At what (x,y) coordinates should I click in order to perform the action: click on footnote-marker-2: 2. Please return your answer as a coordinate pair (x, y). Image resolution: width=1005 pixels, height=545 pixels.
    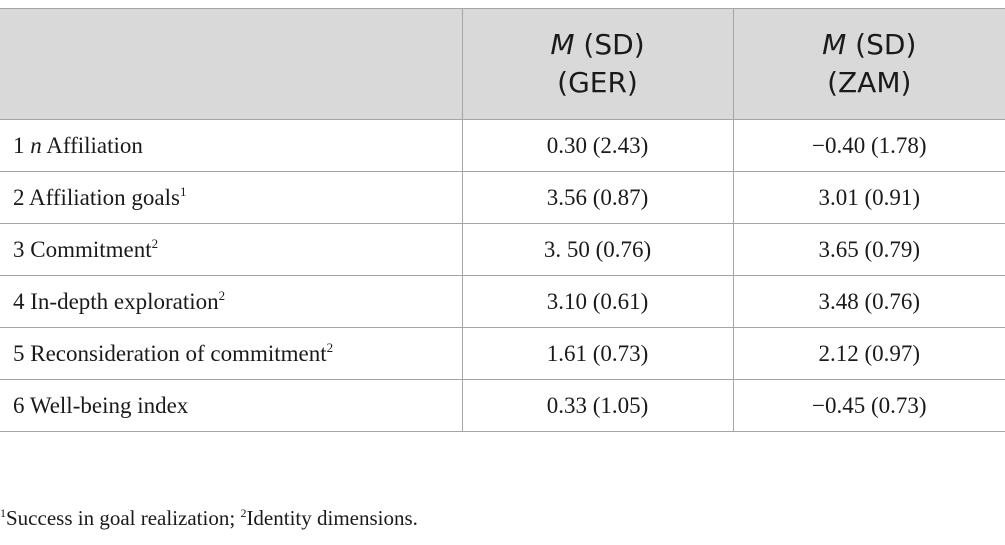
    Looking at the image, I should click on (243, 513).